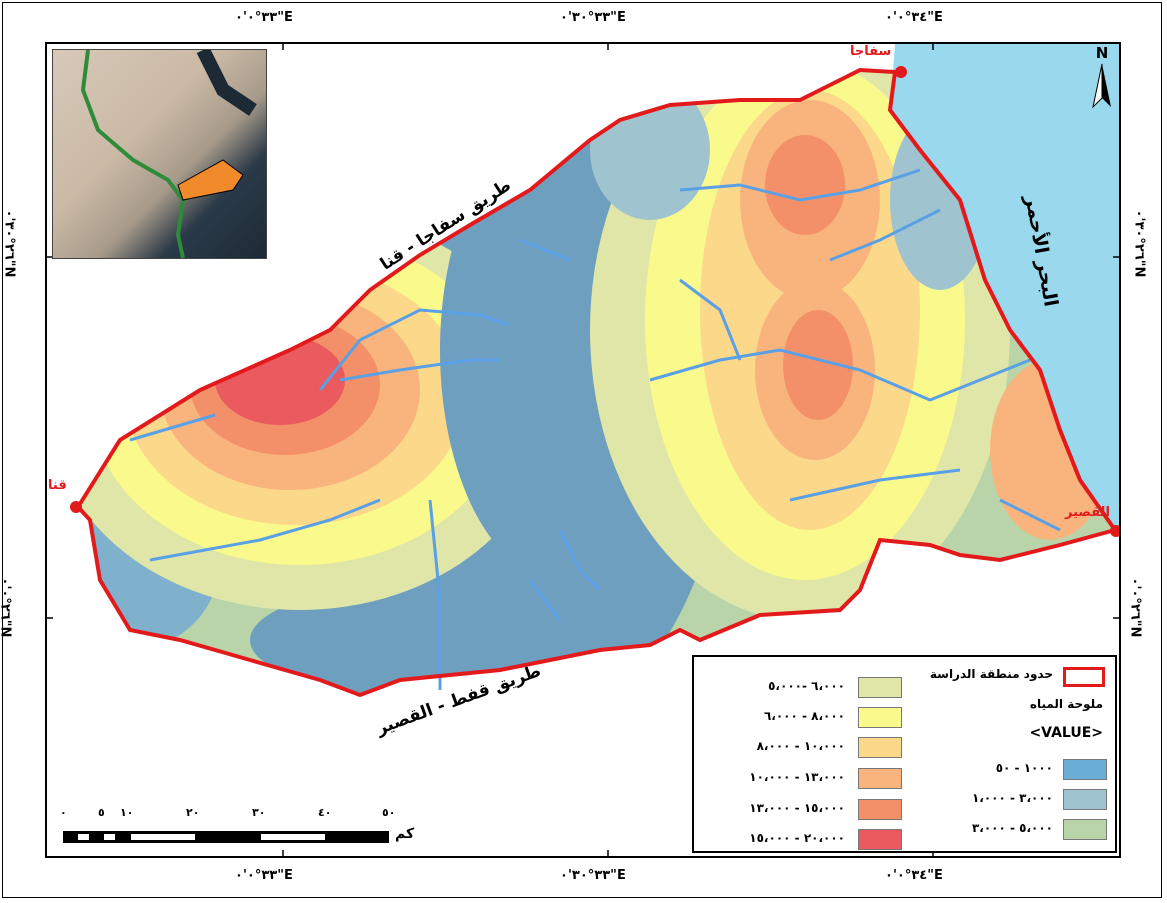 The image size is (1167, 903). What do you see at coordinates (1101, 86) in the screenshot?
I see `north-arrow-icon` at bounding box center [1101, 86].